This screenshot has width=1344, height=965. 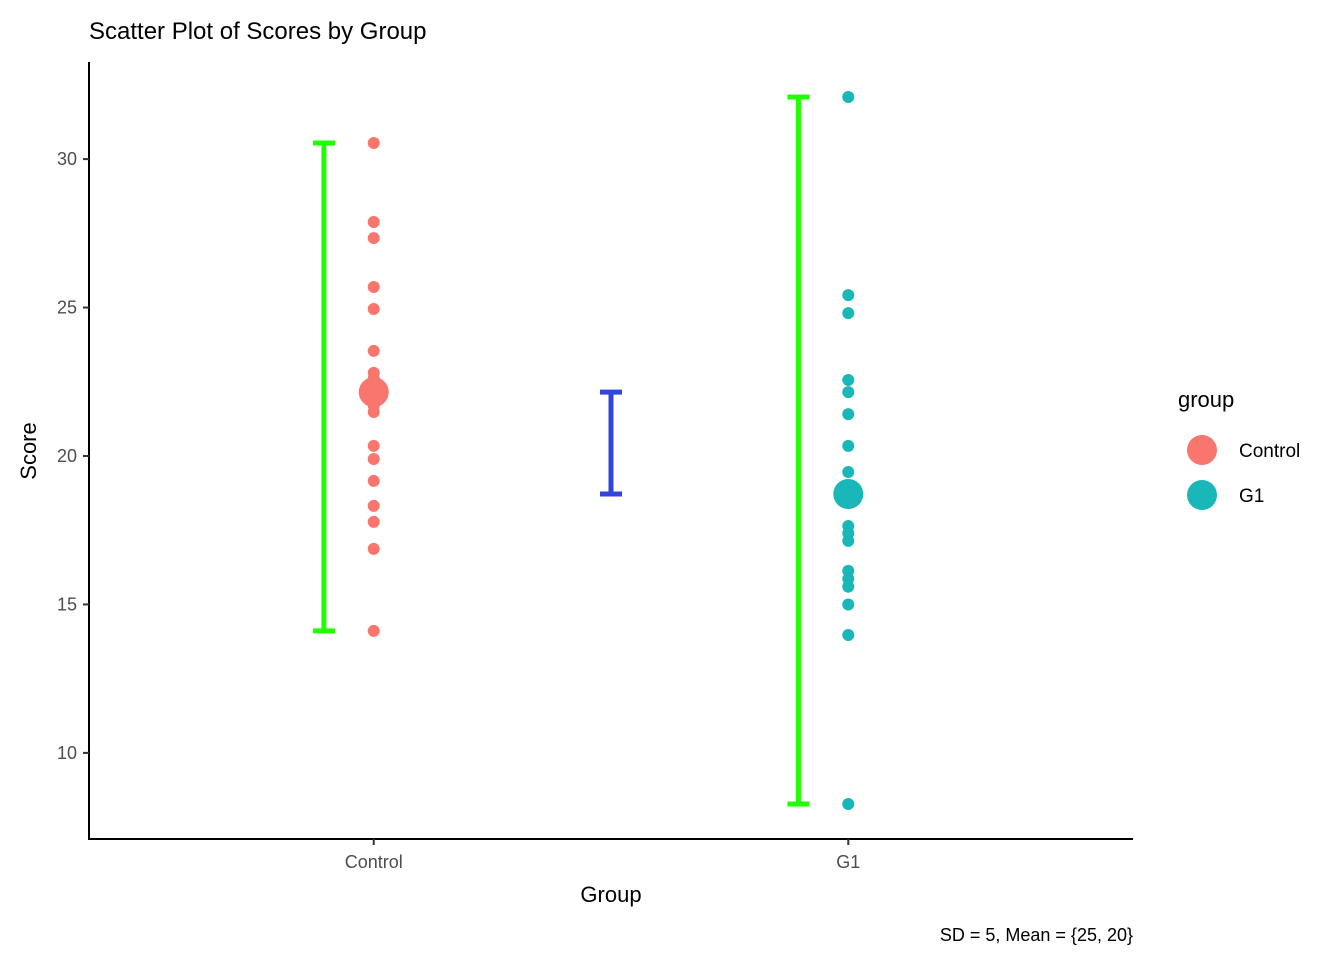 I want to click on y-tick-label: 30, so click(x=67, y=159).